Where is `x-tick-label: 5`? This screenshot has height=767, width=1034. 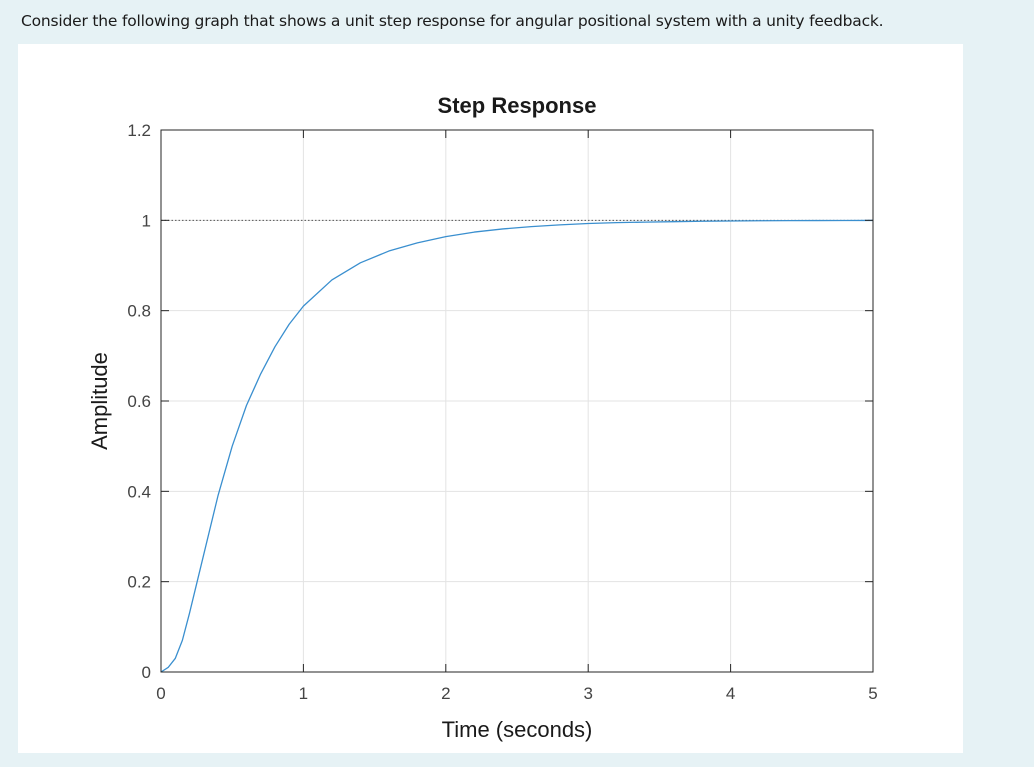
x-tick-label: 5 is located at coordinates (872, 693).